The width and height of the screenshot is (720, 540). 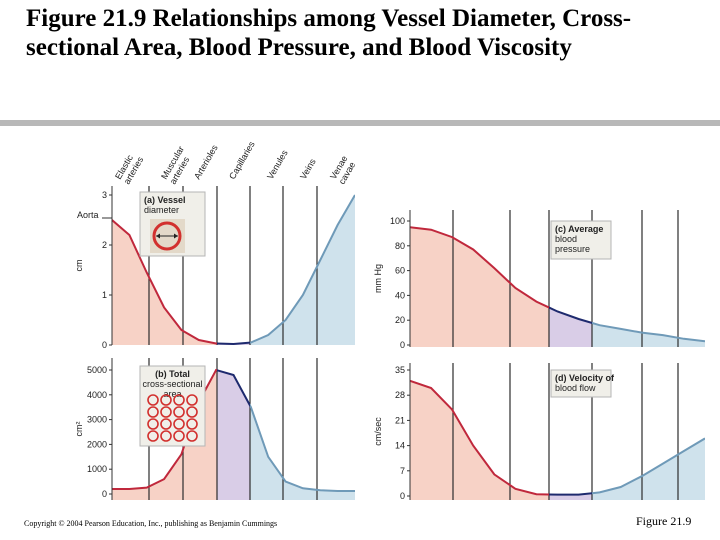 I want to click on panel-d-y-tick-label: 21, so click(x=400, y=420).